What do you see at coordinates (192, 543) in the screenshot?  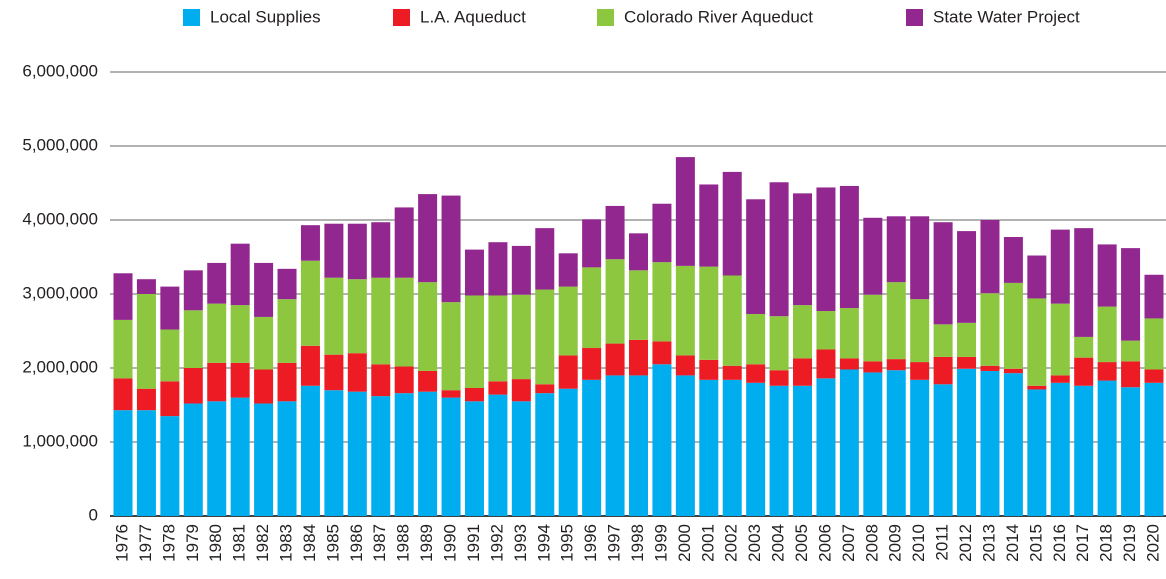 I see `x-tick-label: 1979` at bounding box center [192, 543].